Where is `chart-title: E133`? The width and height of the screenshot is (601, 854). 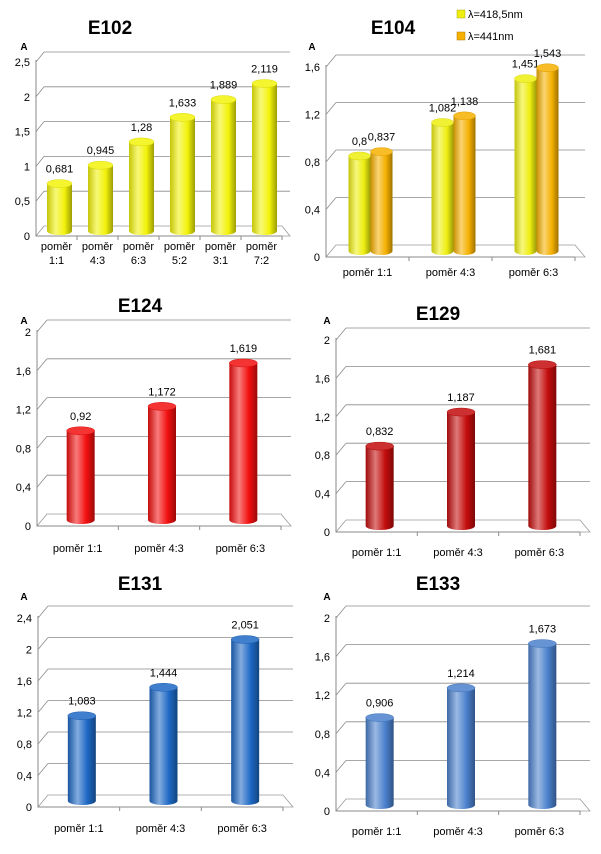 chart-title: E133 is located at coordinates (438, 584).